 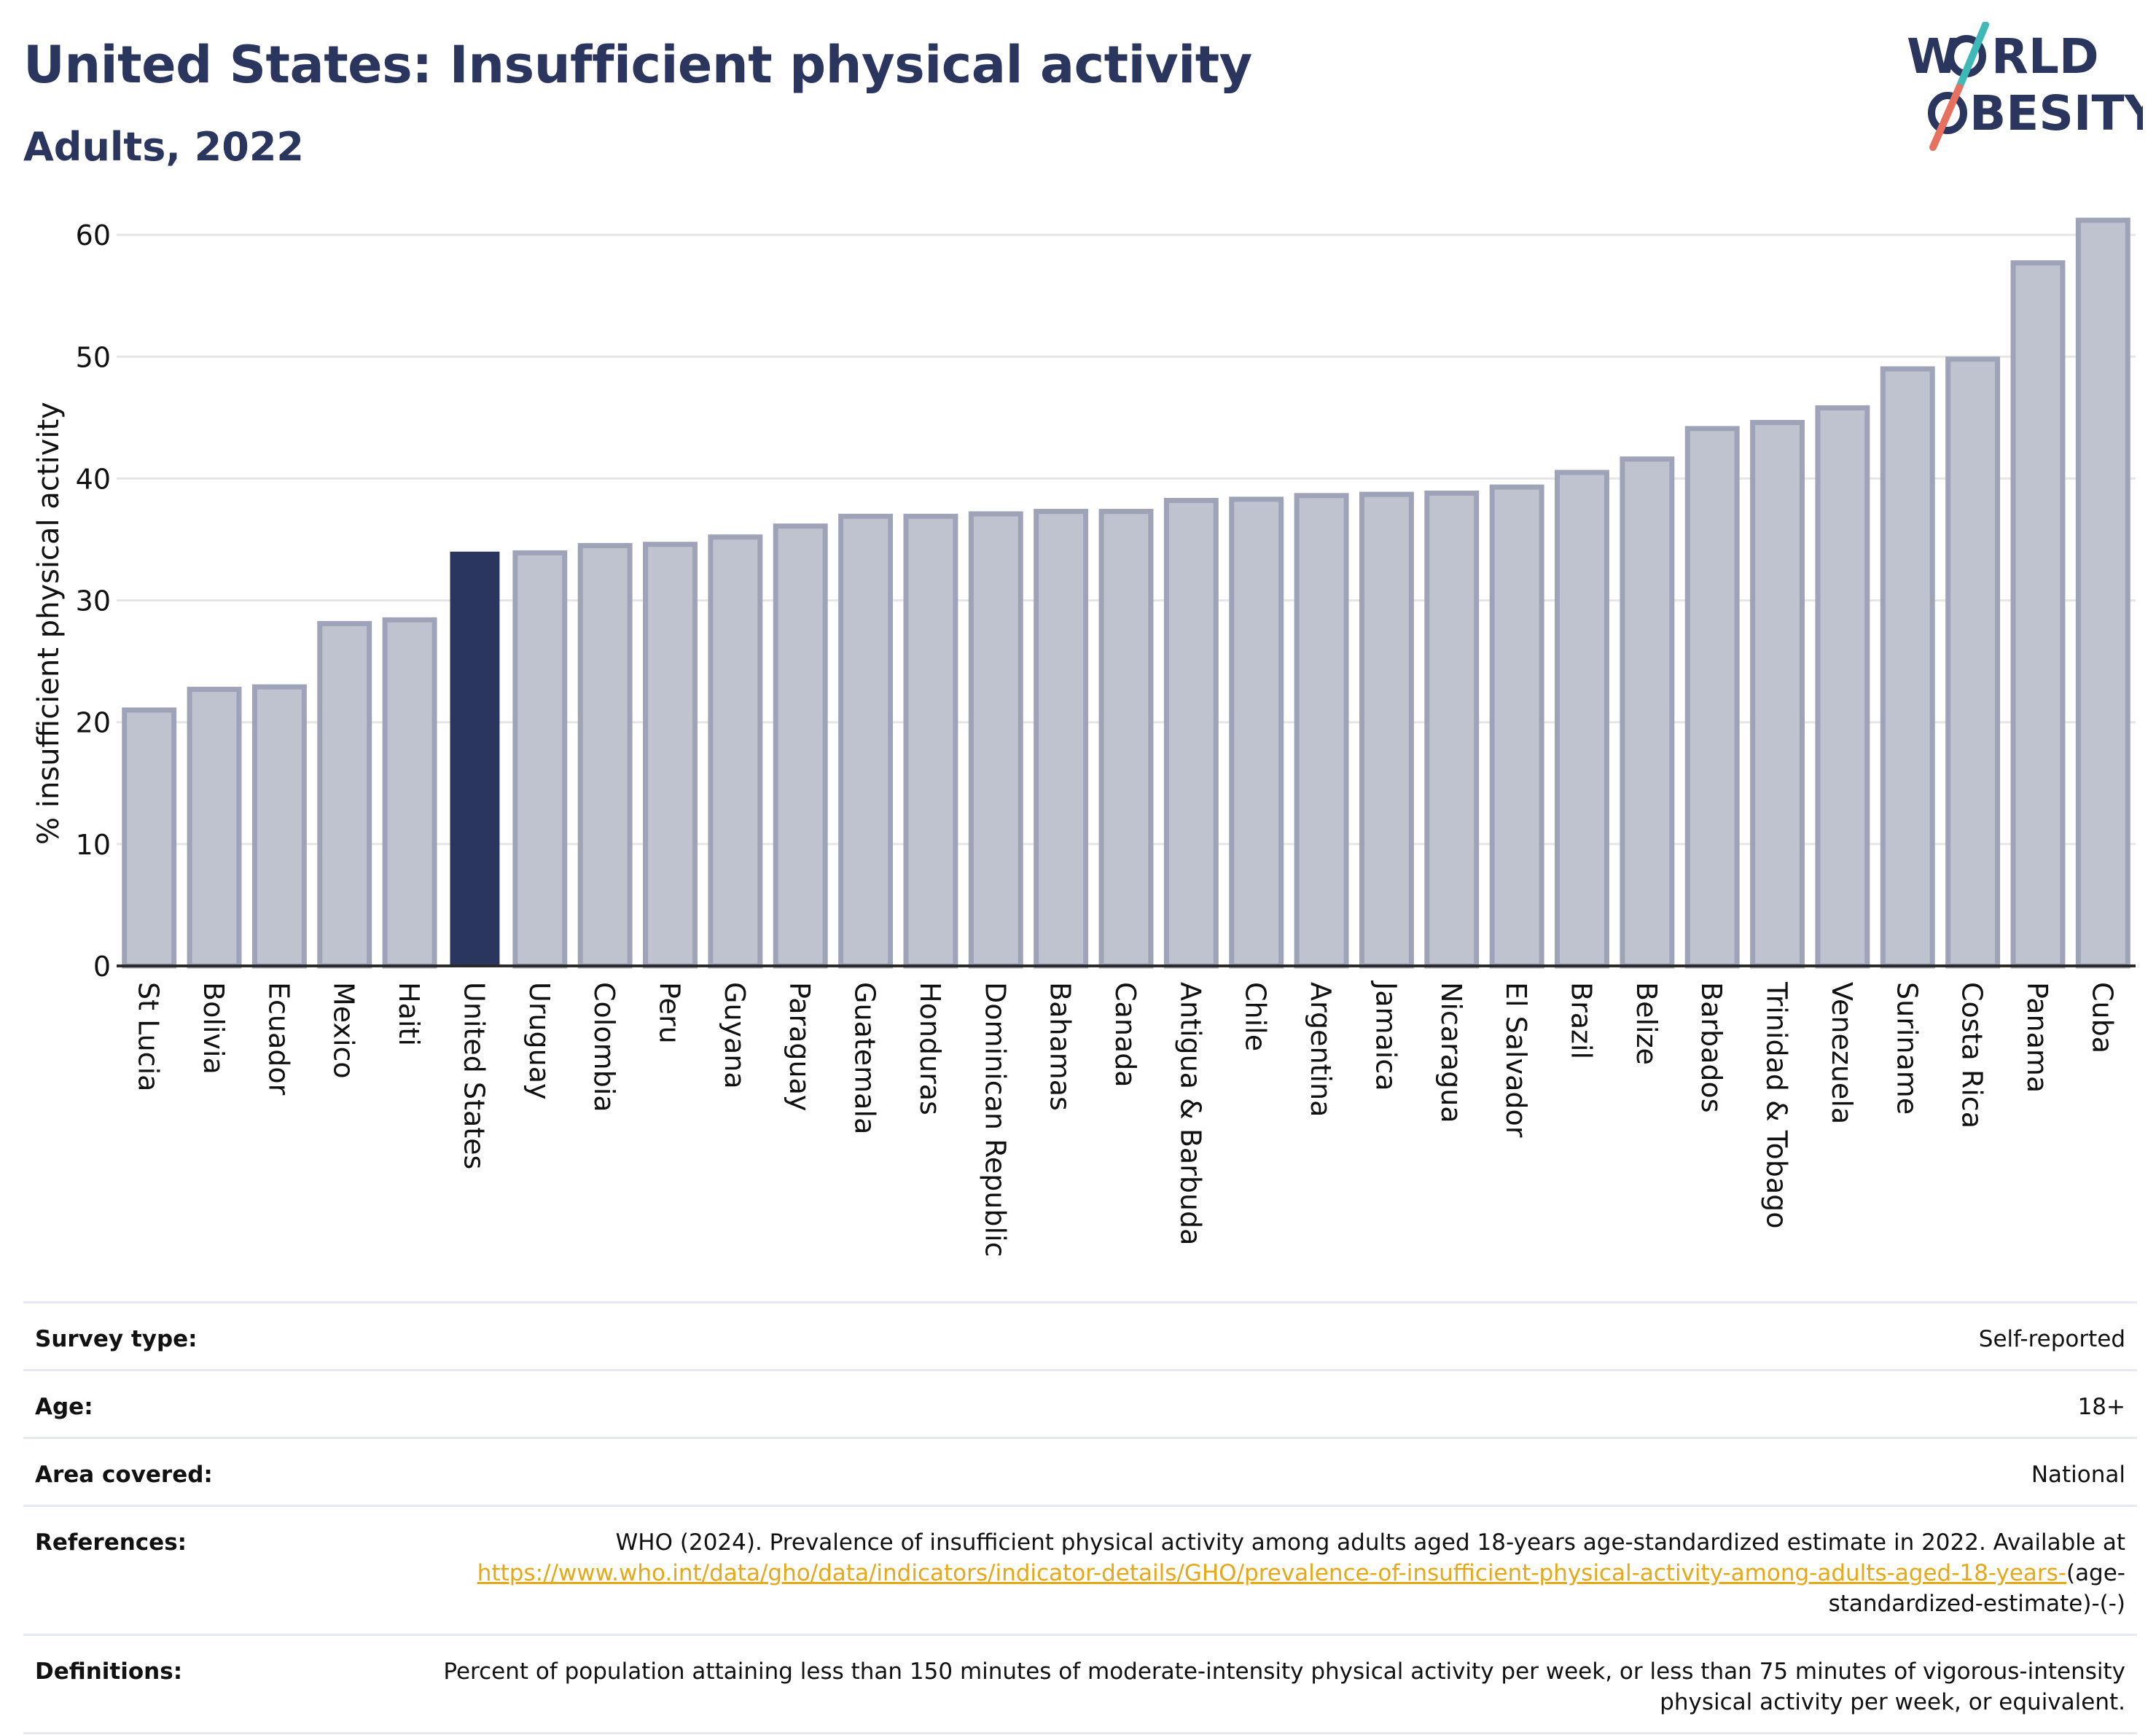 I want to click on metadata-label: Age:, so click(x=64, y=1407).